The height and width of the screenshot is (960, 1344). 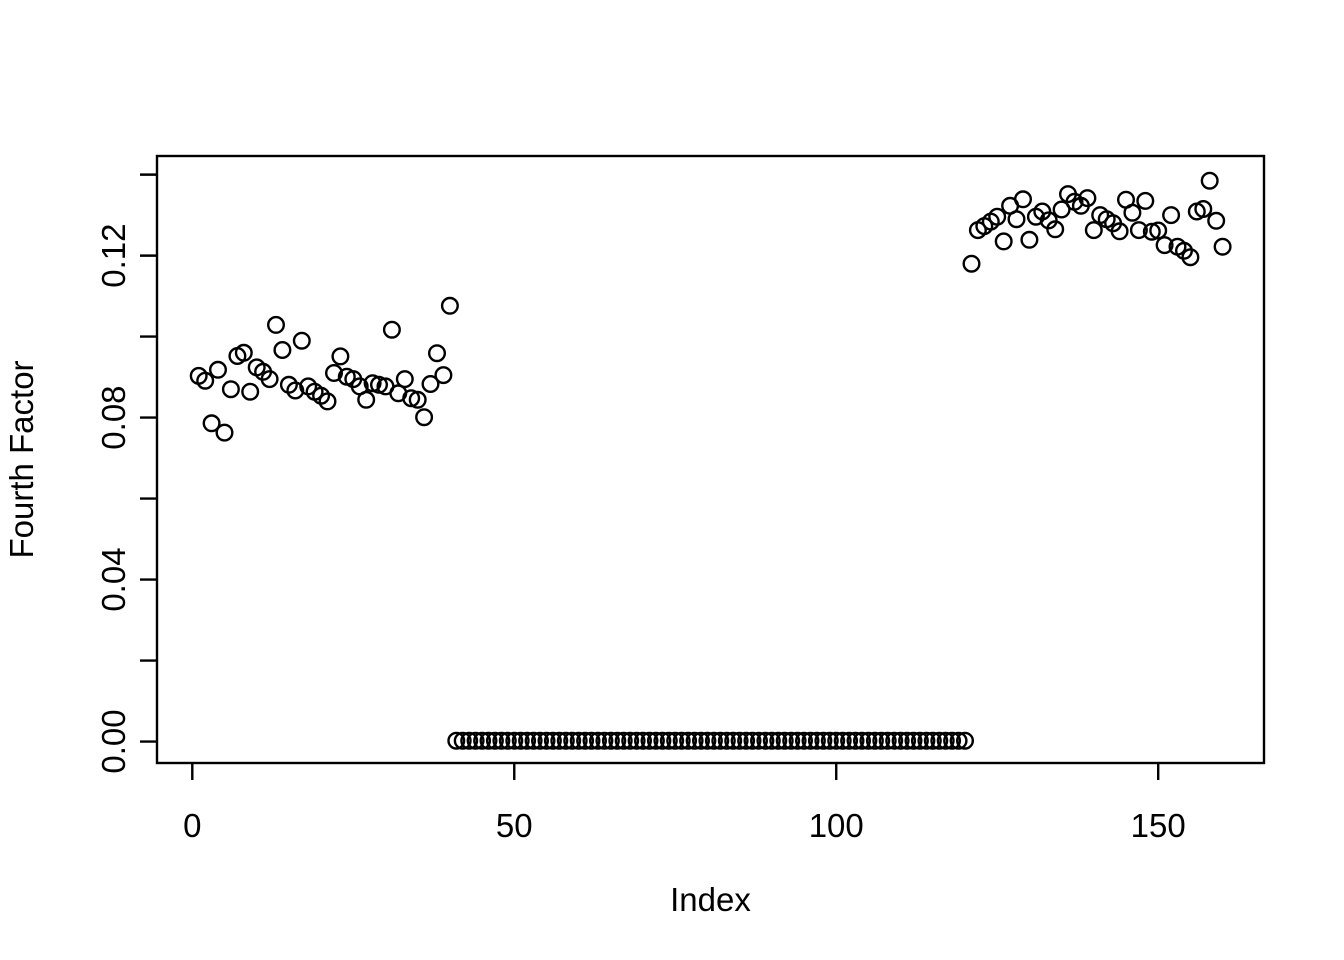 I want to click on x-axis-tick-label: 50, so click(x=514, y=825).